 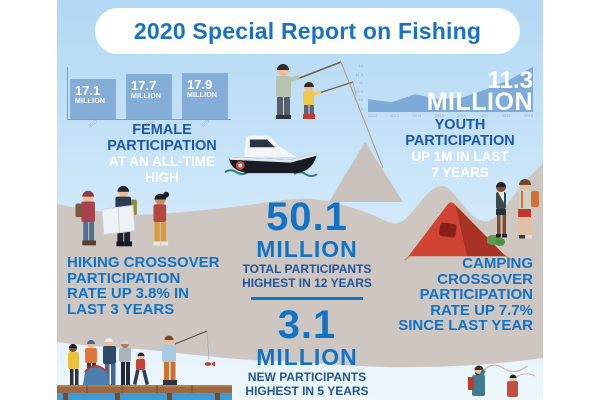 I want to click on motorboat-illustration, so click(x=271, y=156).